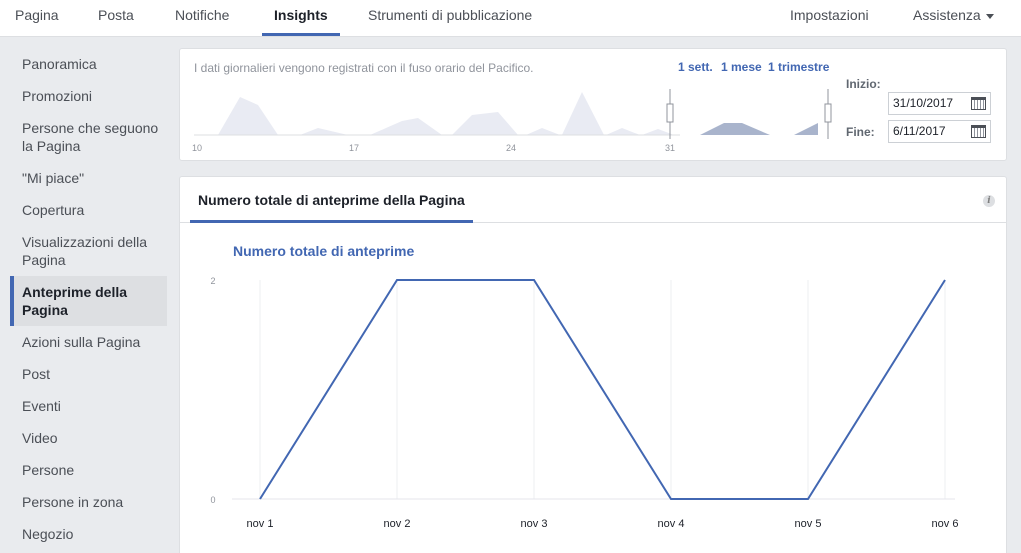 This screenshot has height=553, width=1021. What do you see at coordinates (53, 178) in the screenshot?
I see `sidebar-item-mi-piace: "Mi piace"` at bounding box center [53, 178].